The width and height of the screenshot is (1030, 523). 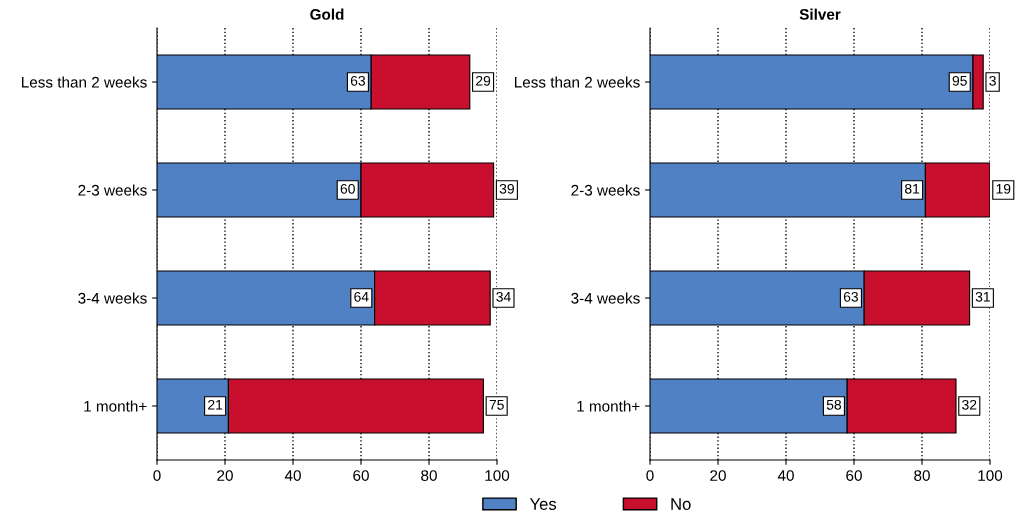 I want to click on legend-label: No, so click(x=681, y=504).